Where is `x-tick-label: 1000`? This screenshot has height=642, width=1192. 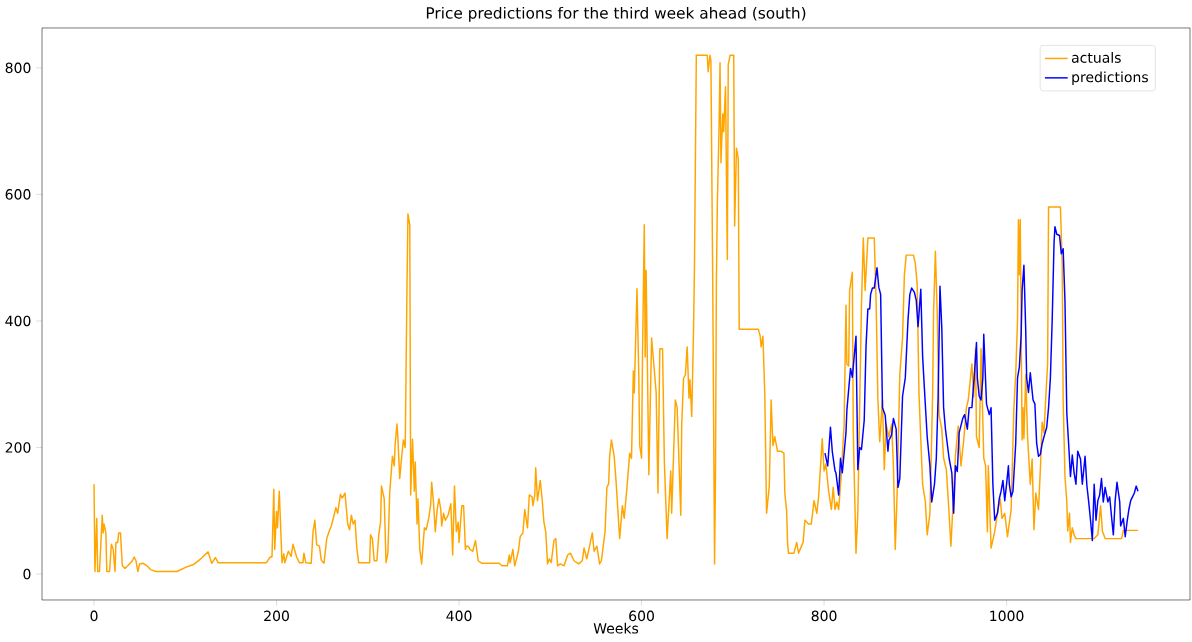 x-tick-label: 1000 is located at coordinates (1007, 616).